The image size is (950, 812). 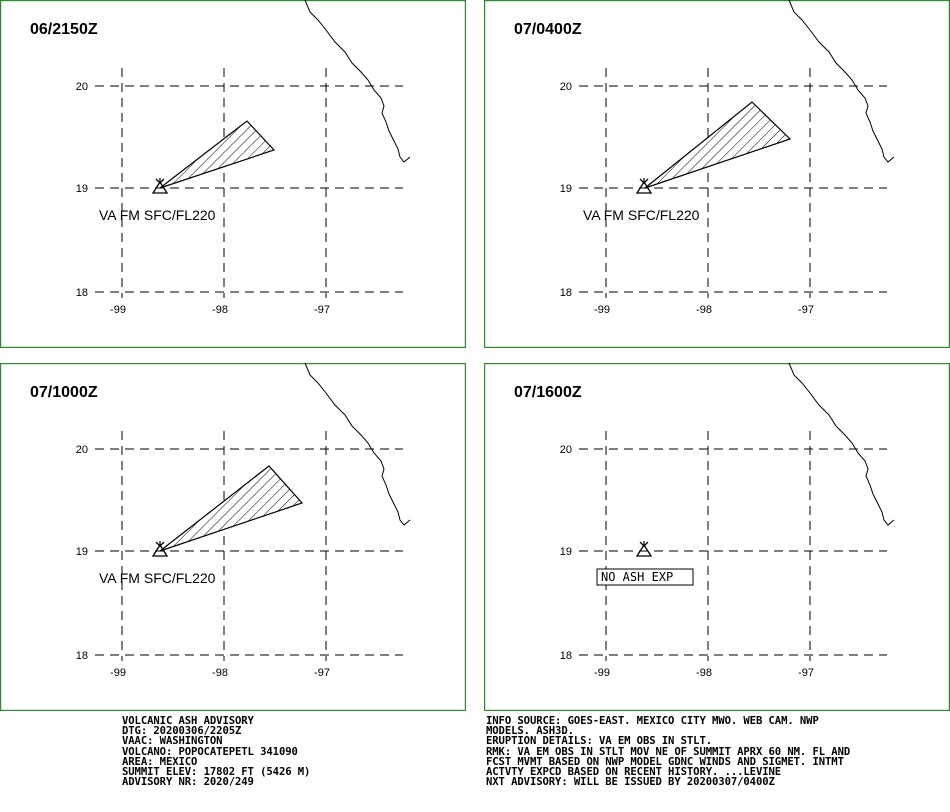 What do you see at coordinates (172, 741) in the screenshot?
I see `advisory-left-line: VAAC: WASHINGTON` at bounding box center [172, 741].